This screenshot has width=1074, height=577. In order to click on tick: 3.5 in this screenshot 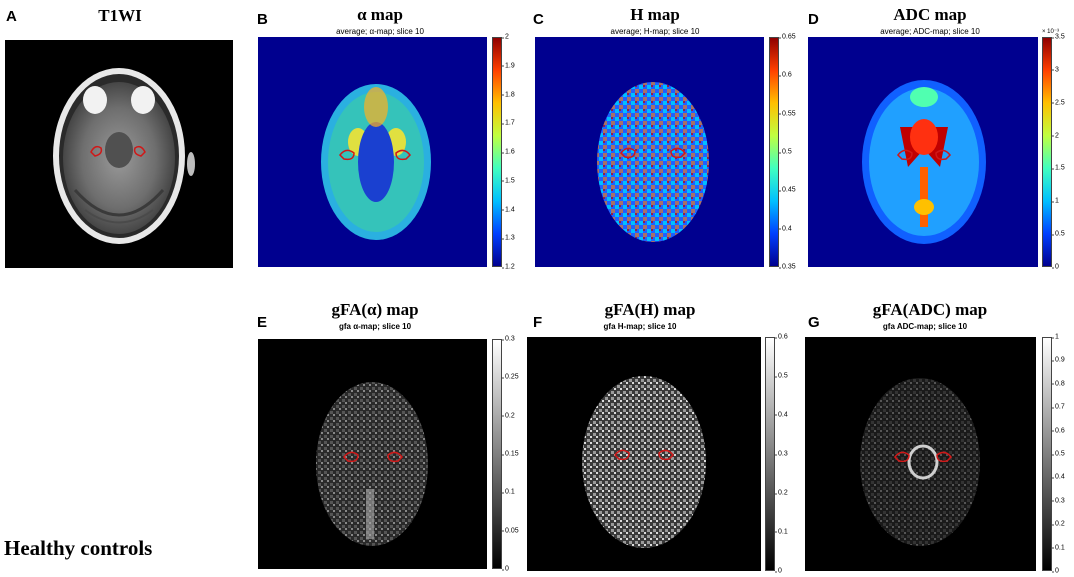, I will do `click(1058, 37)`.